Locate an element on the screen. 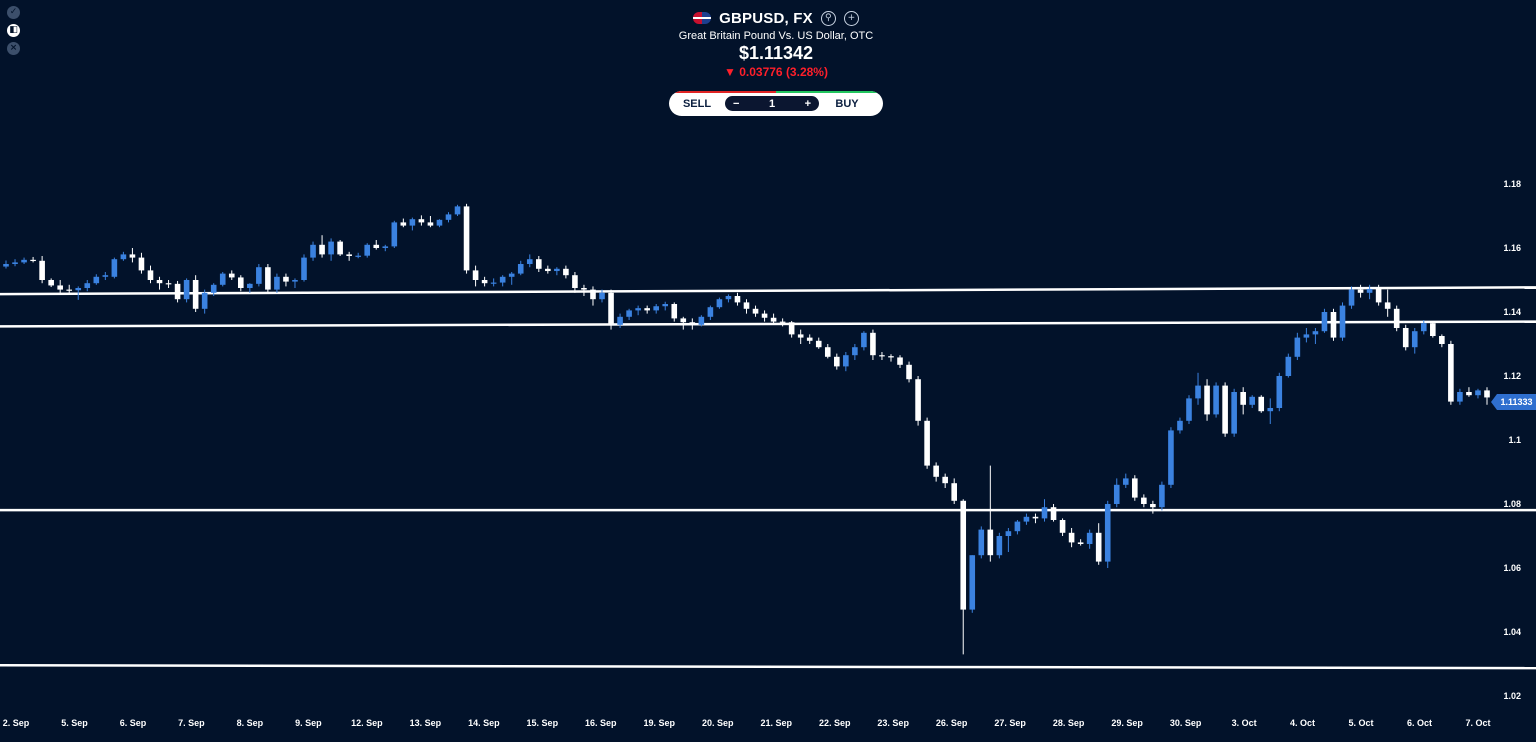  plus-icon: + is located at coordinates (851, 18).